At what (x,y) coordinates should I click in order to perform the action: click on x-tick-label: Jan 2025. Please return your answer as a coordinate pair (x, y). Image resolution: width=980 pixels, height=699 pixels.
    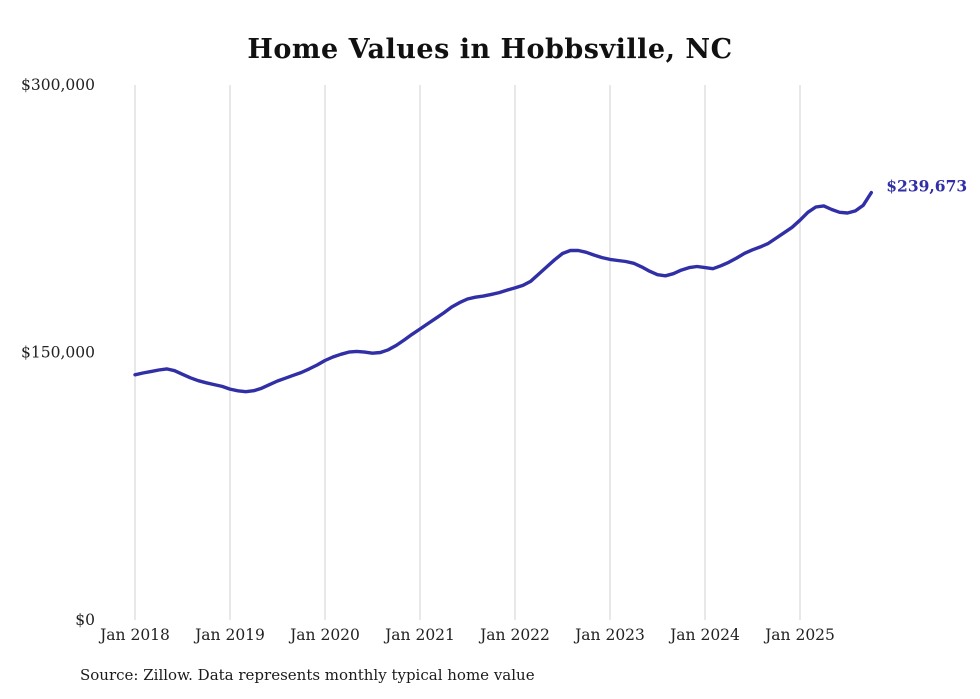
    Looking at the image, I should click on (799, 635).